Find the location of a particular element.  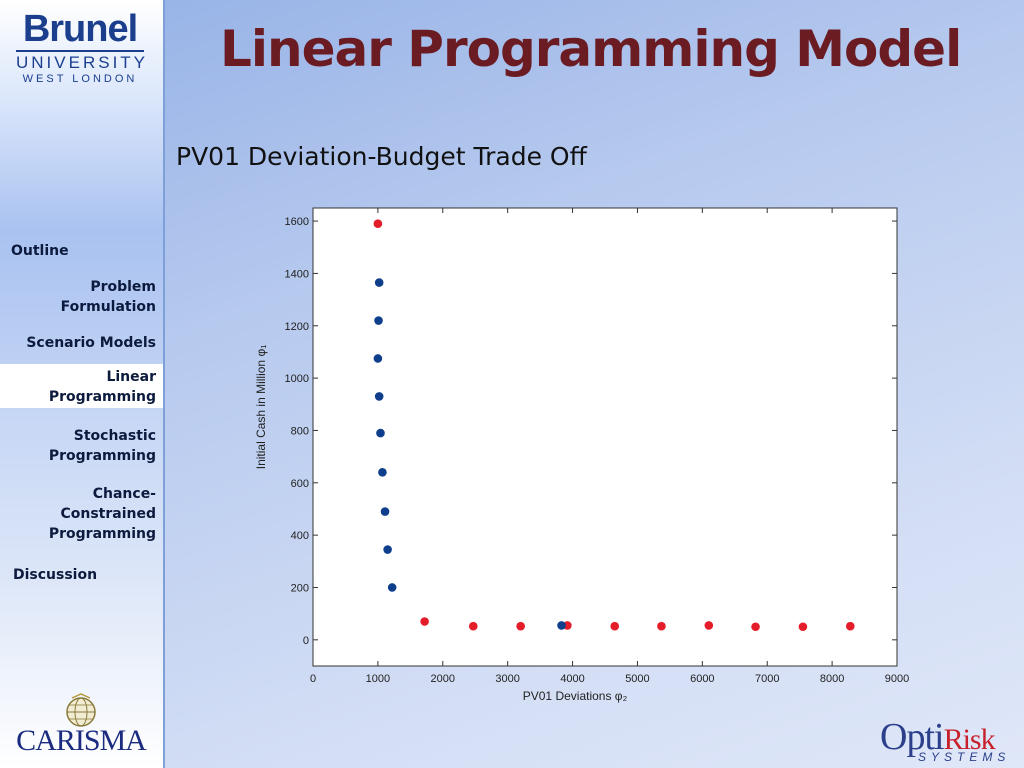

optirisk-logo-prefix: Opti is located at coordinates (912, 737).